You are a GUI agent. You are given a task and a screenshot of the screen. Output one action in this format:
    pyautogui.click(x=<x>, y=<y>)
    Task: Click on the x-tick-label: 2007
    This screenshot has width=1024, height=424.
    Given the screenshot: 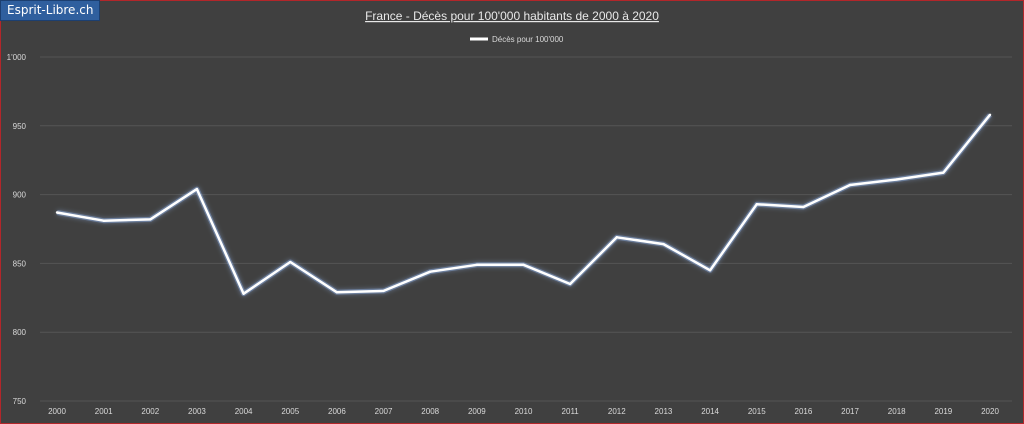 What is the action you would take?
    pyautogui.click(x=384, y=411)
    